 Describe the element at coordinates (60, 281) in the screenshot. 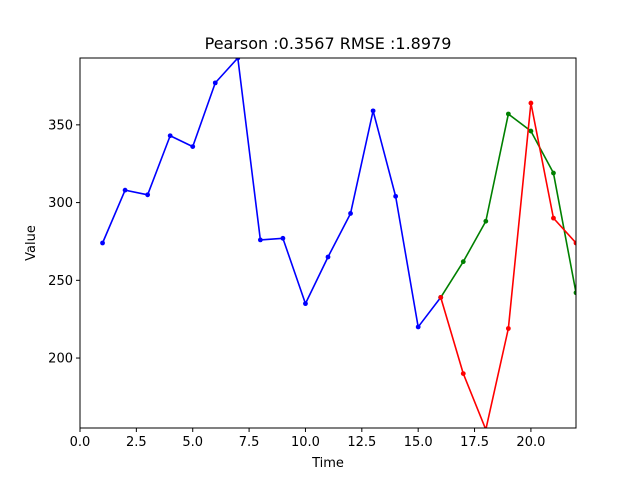

I see `y-tick-label: 250` at that location.